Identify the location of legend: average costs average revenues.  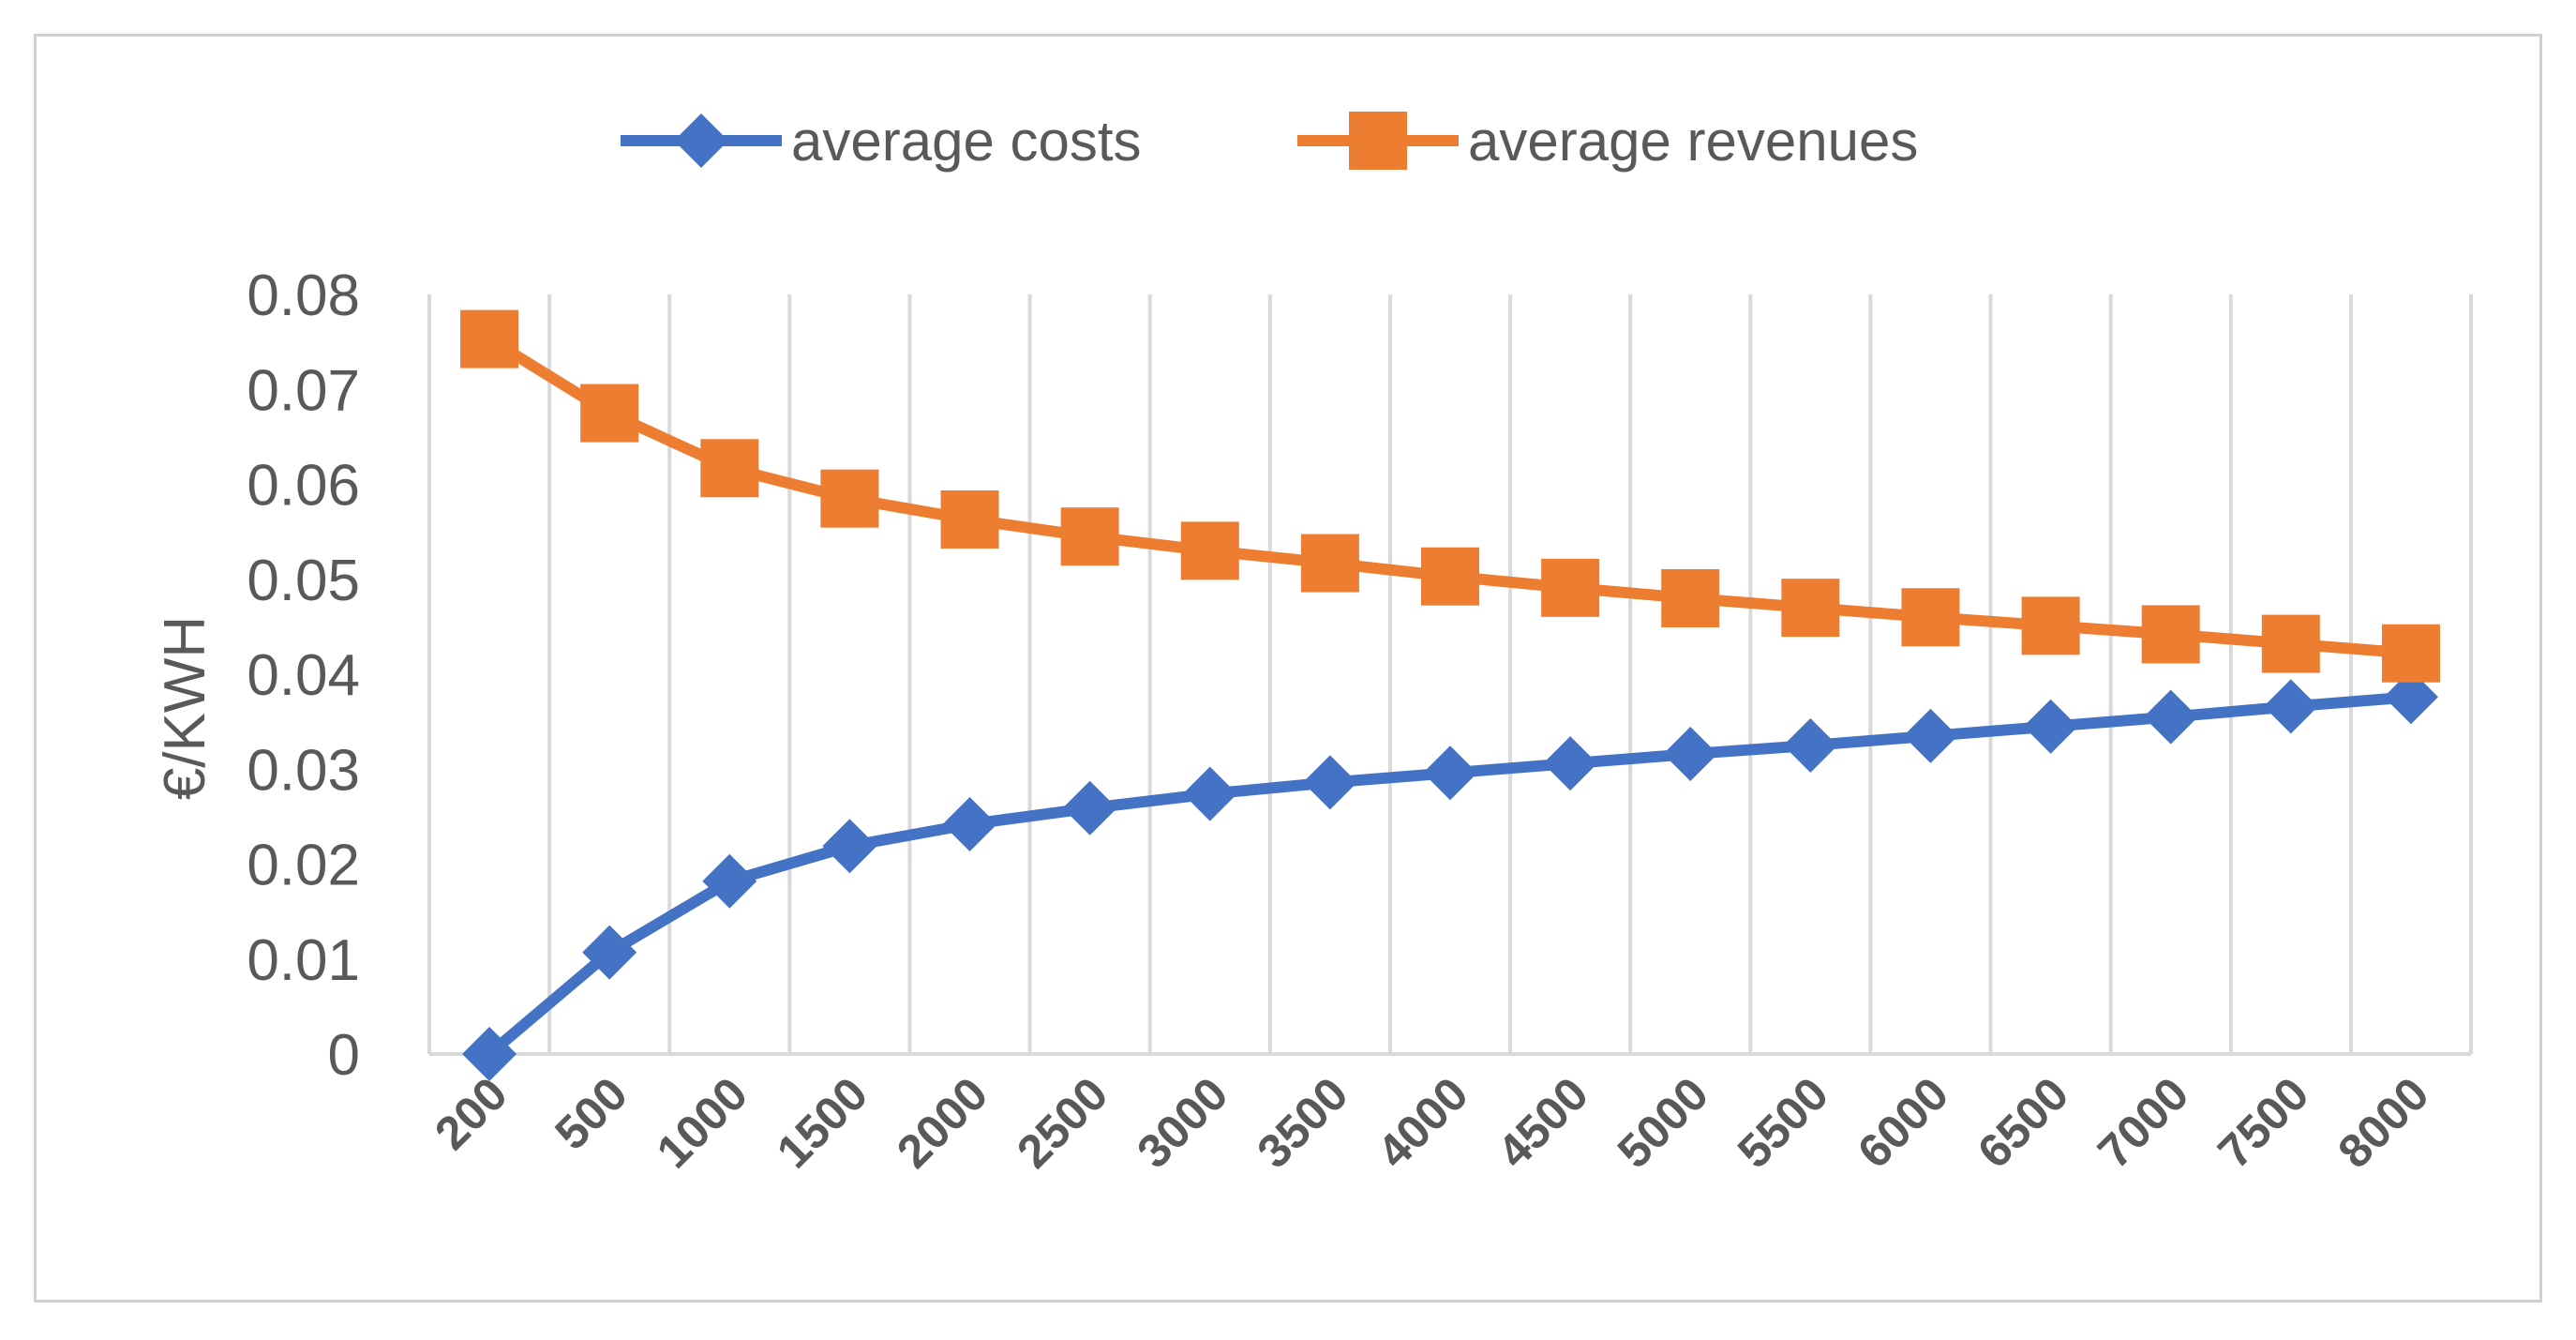
(1270, 141).